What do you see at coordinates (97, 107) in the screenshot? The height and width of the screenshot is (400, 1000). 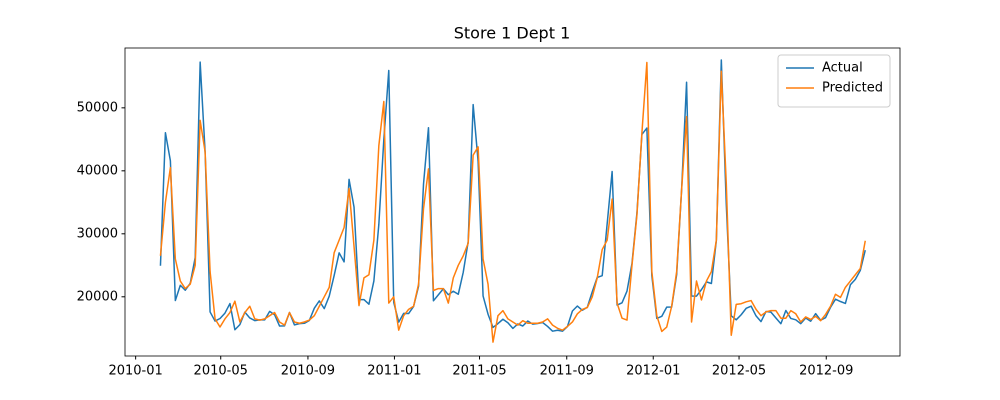 I see `y-tick-label: 50000` at bounding box center [97, 107].